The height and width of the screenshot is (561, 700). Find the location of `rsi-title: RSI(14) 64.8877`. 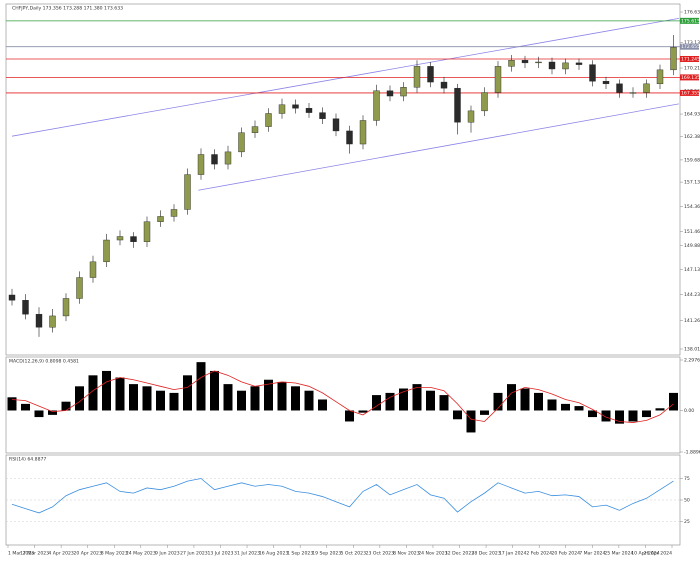

rsi-title: RSI(14) 64.8877 is located at coordinates (27, 460).